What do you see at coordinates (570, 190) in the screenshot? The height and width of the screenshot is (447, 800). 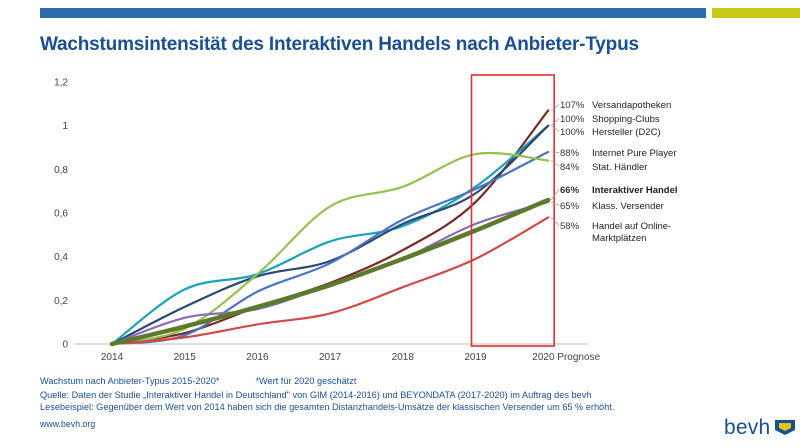 I see `end-label-value: 66%` at bounding box center [570, 190].